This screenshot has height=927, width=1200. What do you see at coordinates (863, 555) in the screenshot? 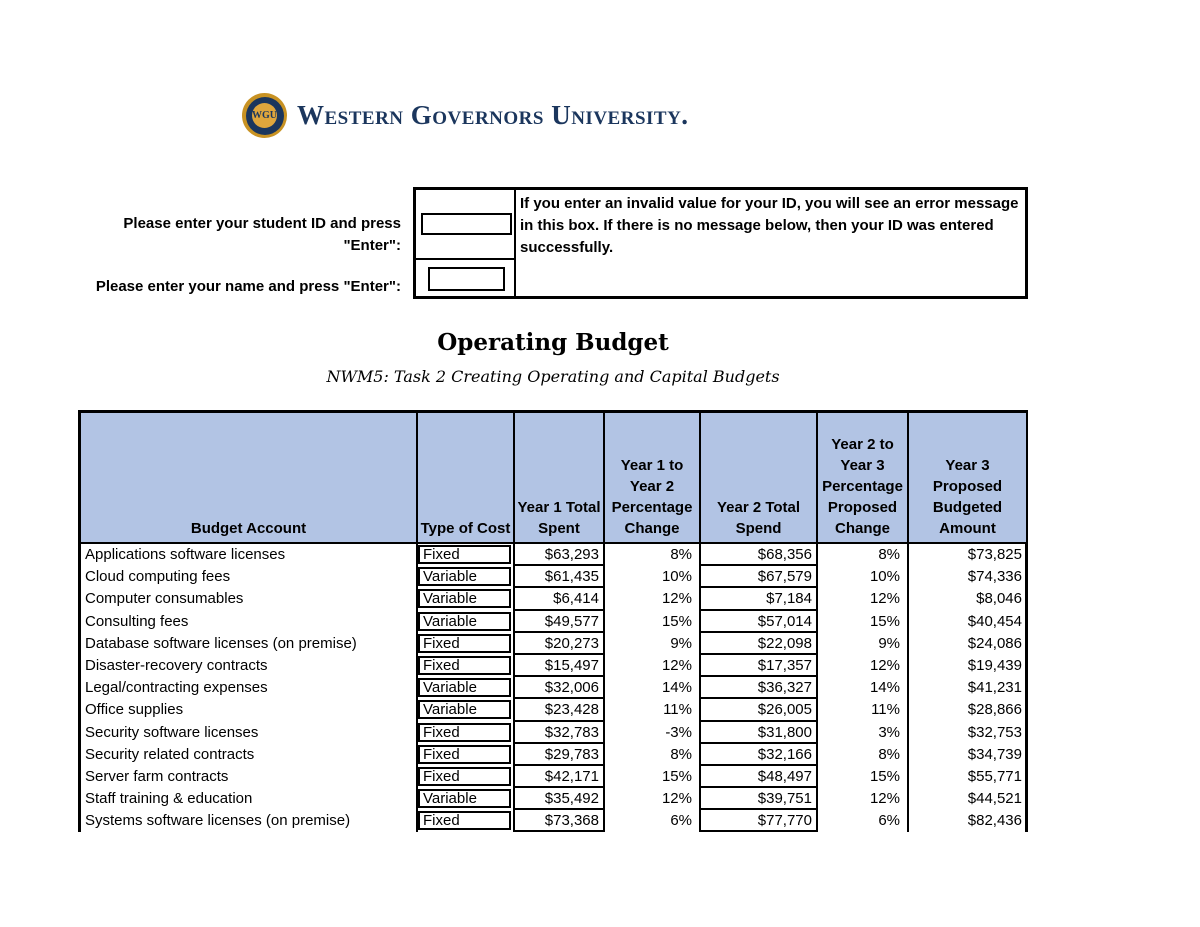
I see `cell-pct-change-2-3: 8%` at bounding box center [863, 555].